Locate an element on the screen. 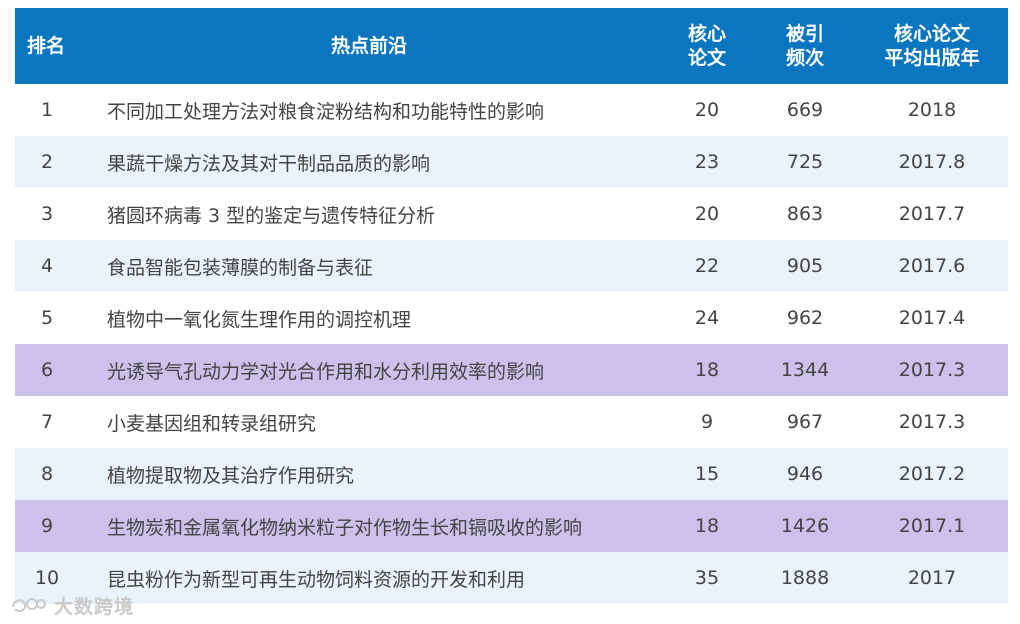 This screenshot has width=1020, height=624. core-papers-cell: 9 is located at coordinates (707, 422).